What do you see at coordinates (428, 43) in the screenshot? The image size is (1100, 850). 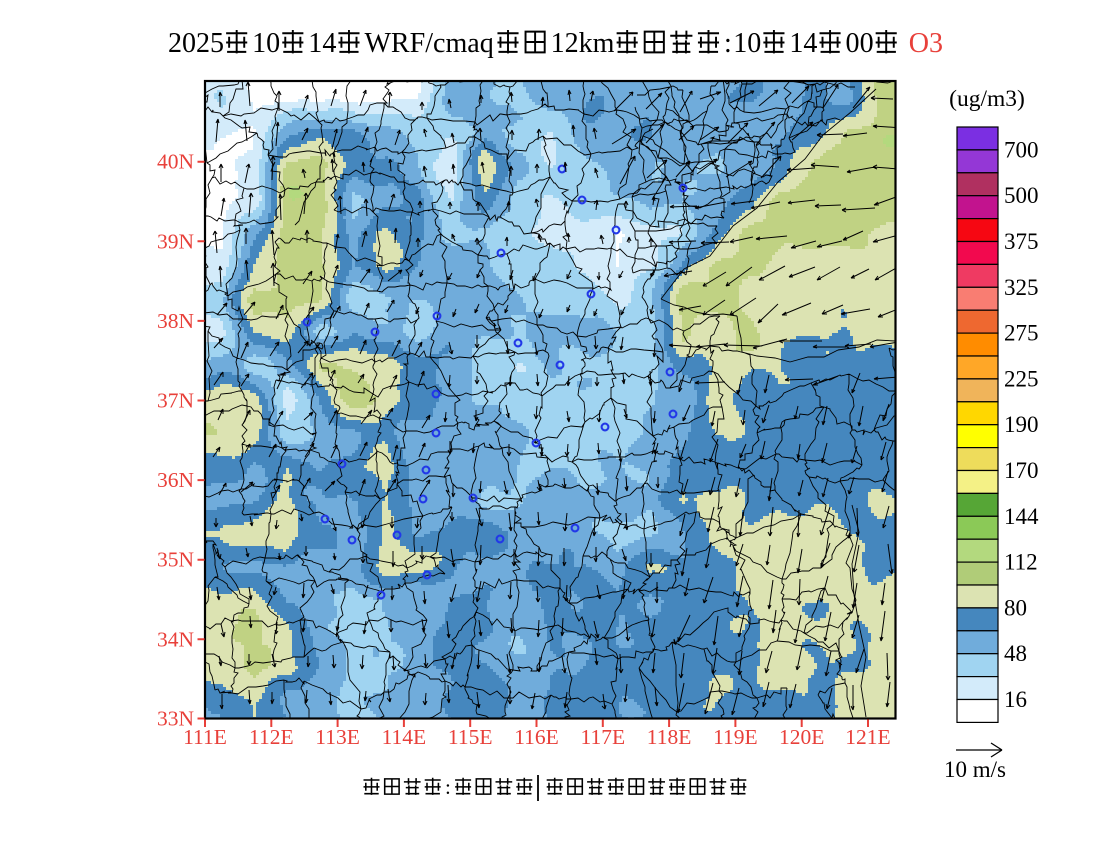 I see `svg-text: WRF/cmaq` at bounding box center [428, 43].